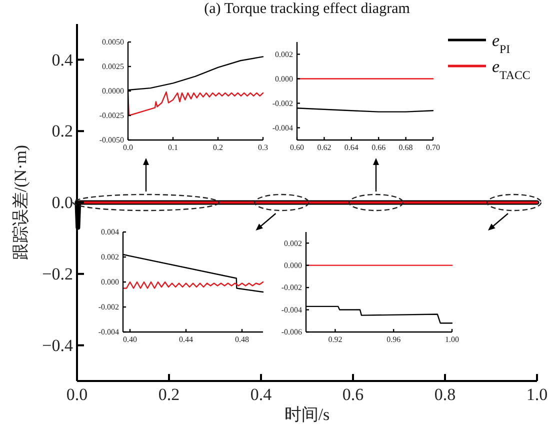 The image size is (550, 428). Describe the element at coordinates (297, 147) in the screenshot. I see `x-tick-label: 0.60` at that location.